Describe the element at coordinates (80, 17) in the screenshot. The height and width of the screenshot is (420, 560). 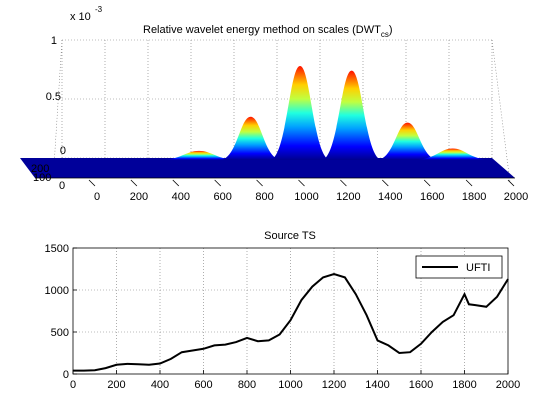
I see `exponent-label: x 10` at that location.